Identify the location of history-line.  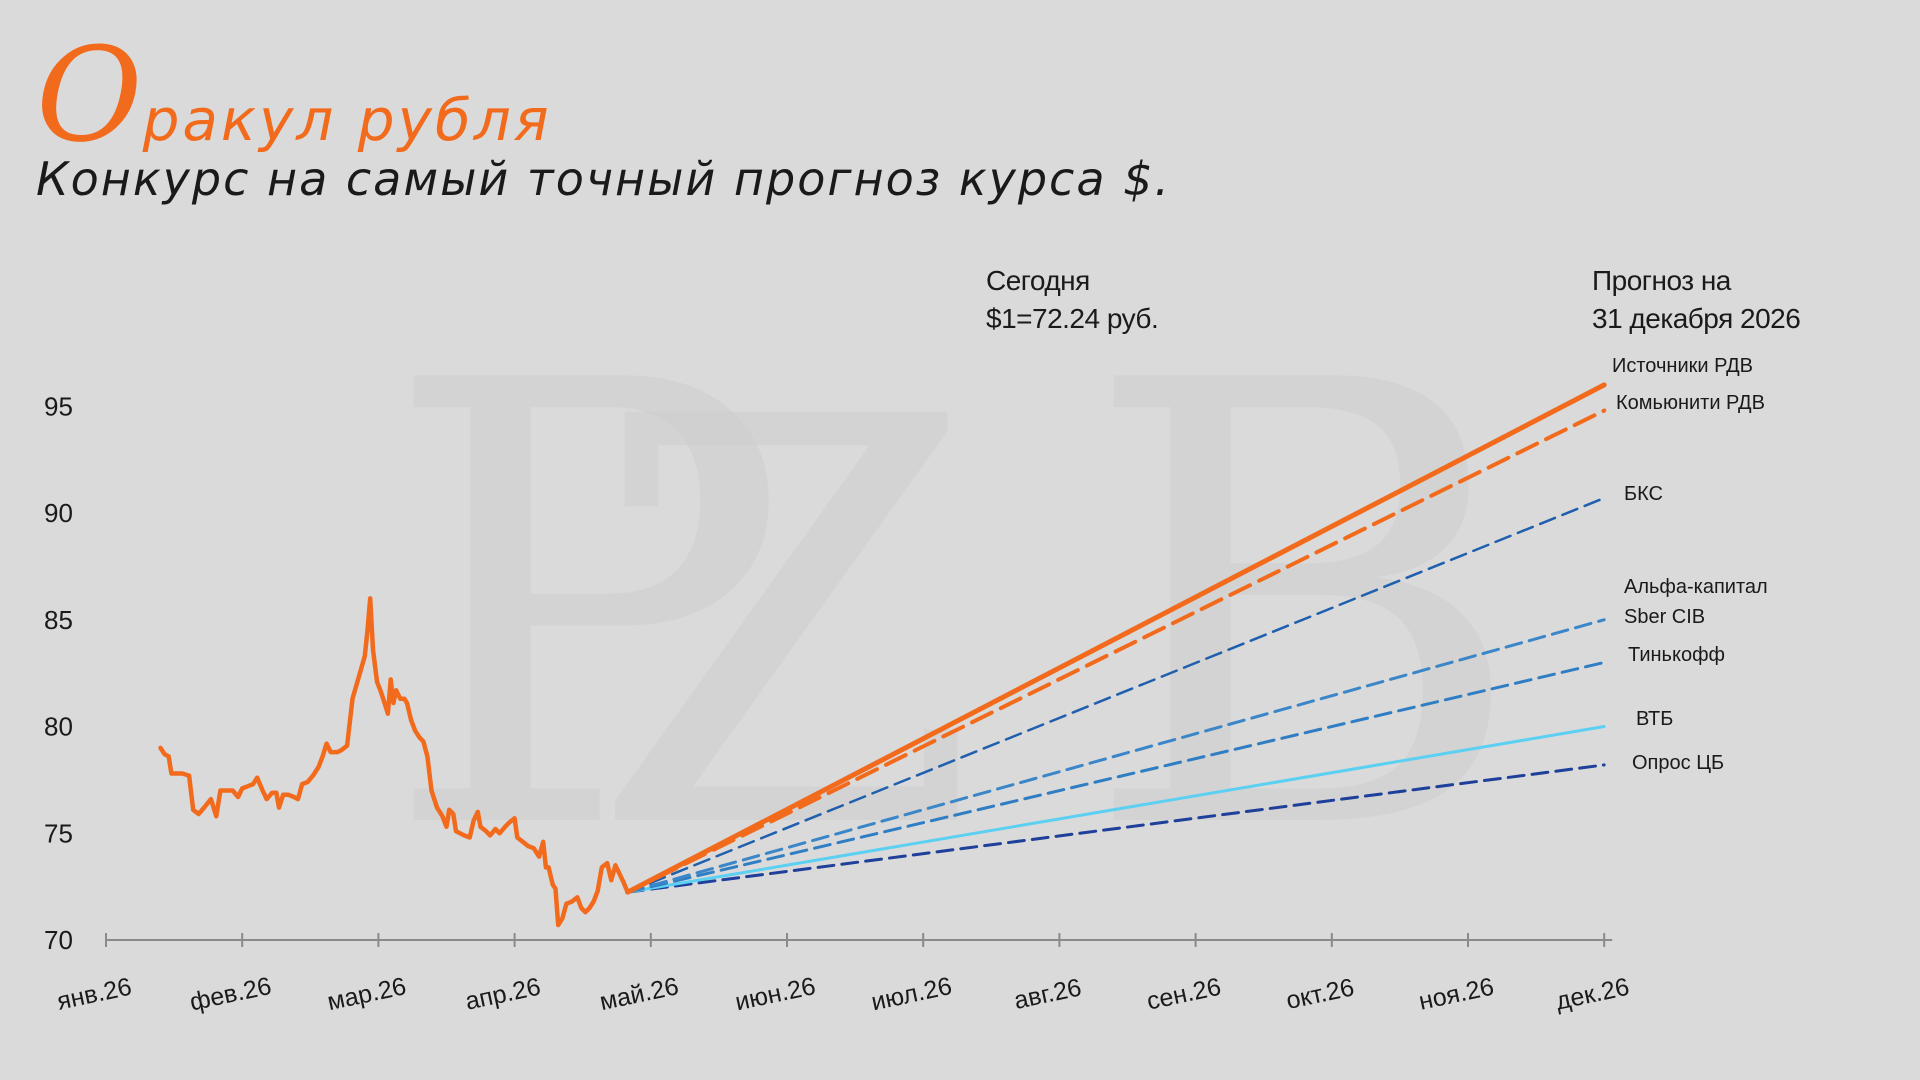
(394, 762).